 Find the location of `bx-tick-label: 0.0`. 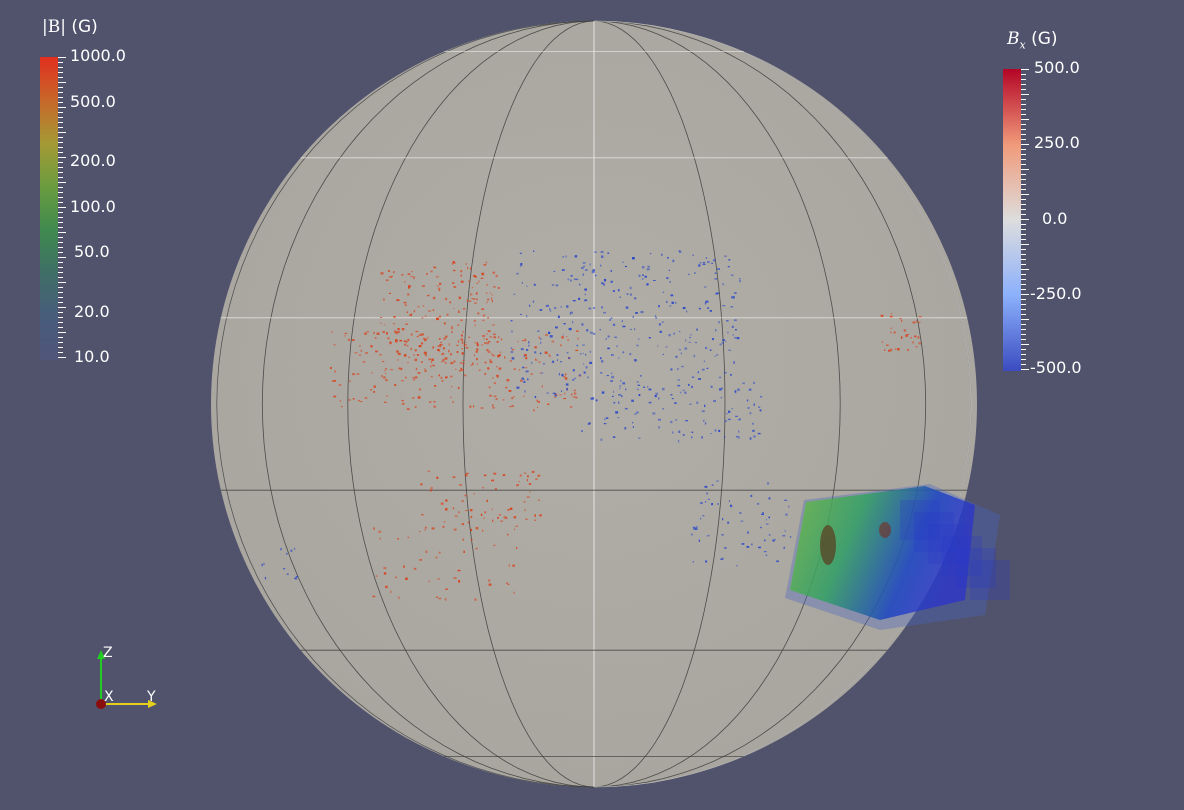

bx-tick-label: 0.0 is located at coordinates (1055, 218).